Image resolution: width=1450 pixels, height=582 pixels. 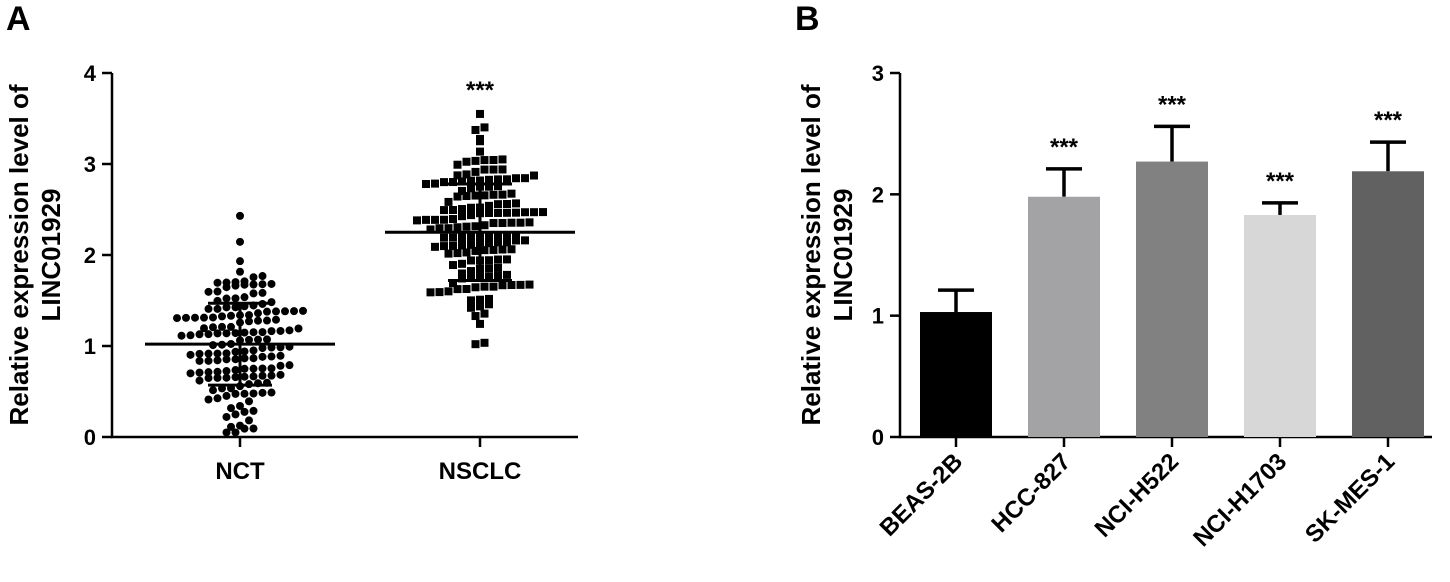 I want to click on panel-b-x-tick-label: SK-MES-1, so click(x=1350, y=498).